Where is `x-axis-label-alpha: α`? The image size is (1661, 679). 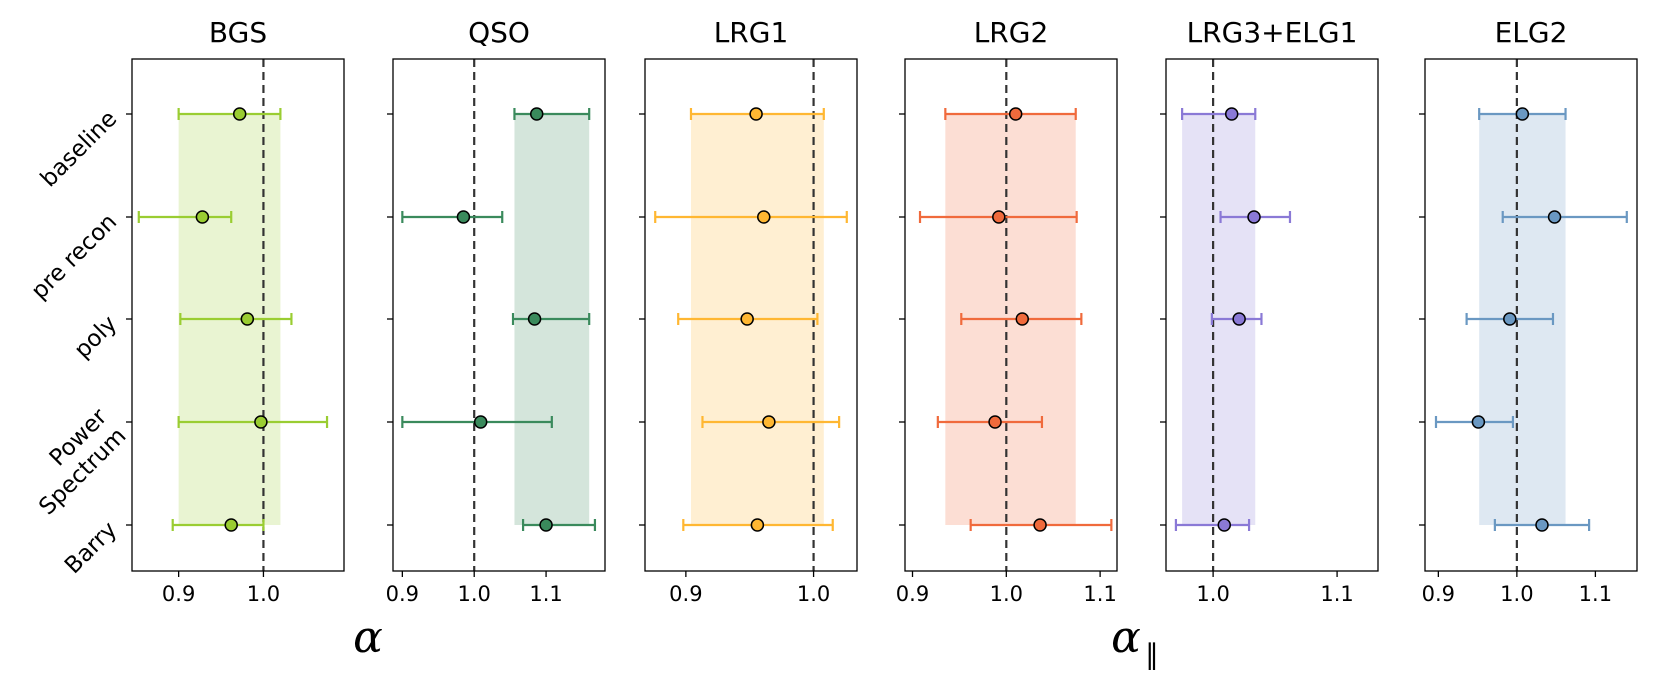
x-axis-label-alpha: α is located at coordinates (368, 637).